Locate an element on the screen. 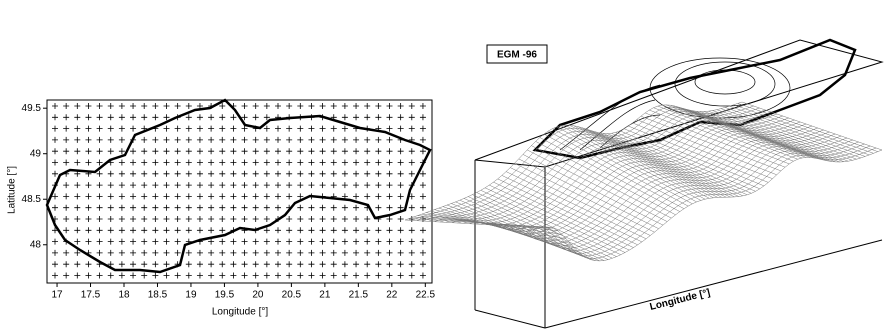 Image resolution: width=895 pixels, height=336 pixels. x-tick-label: 19.5 is located at coordinates (225, 295).